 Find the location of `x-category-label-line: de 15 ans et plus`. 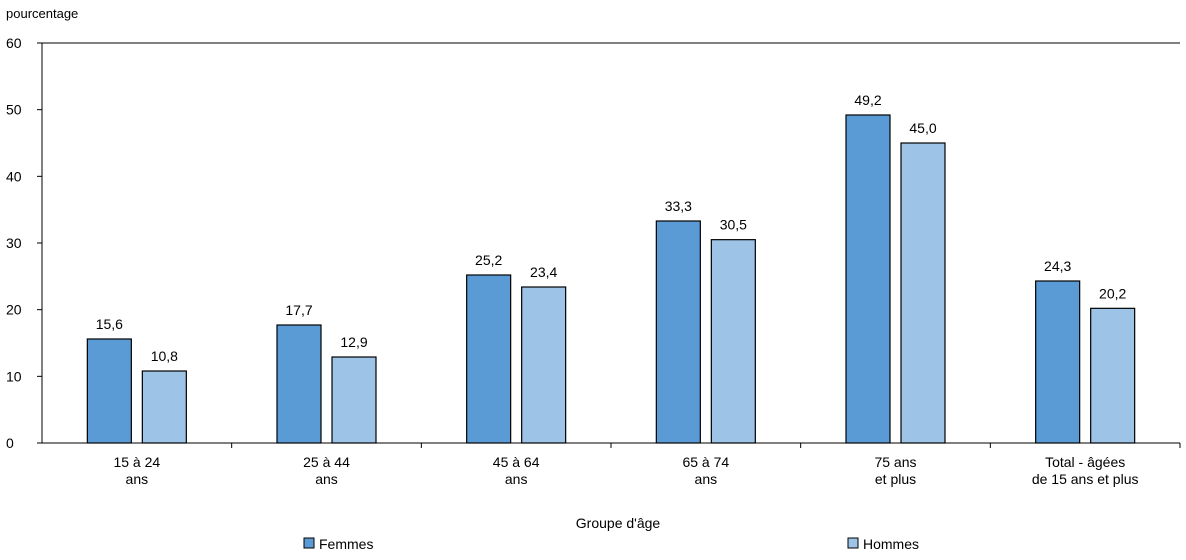

x-category-label-line: de 15 ans et plus is located at coordinates (1085, 479).